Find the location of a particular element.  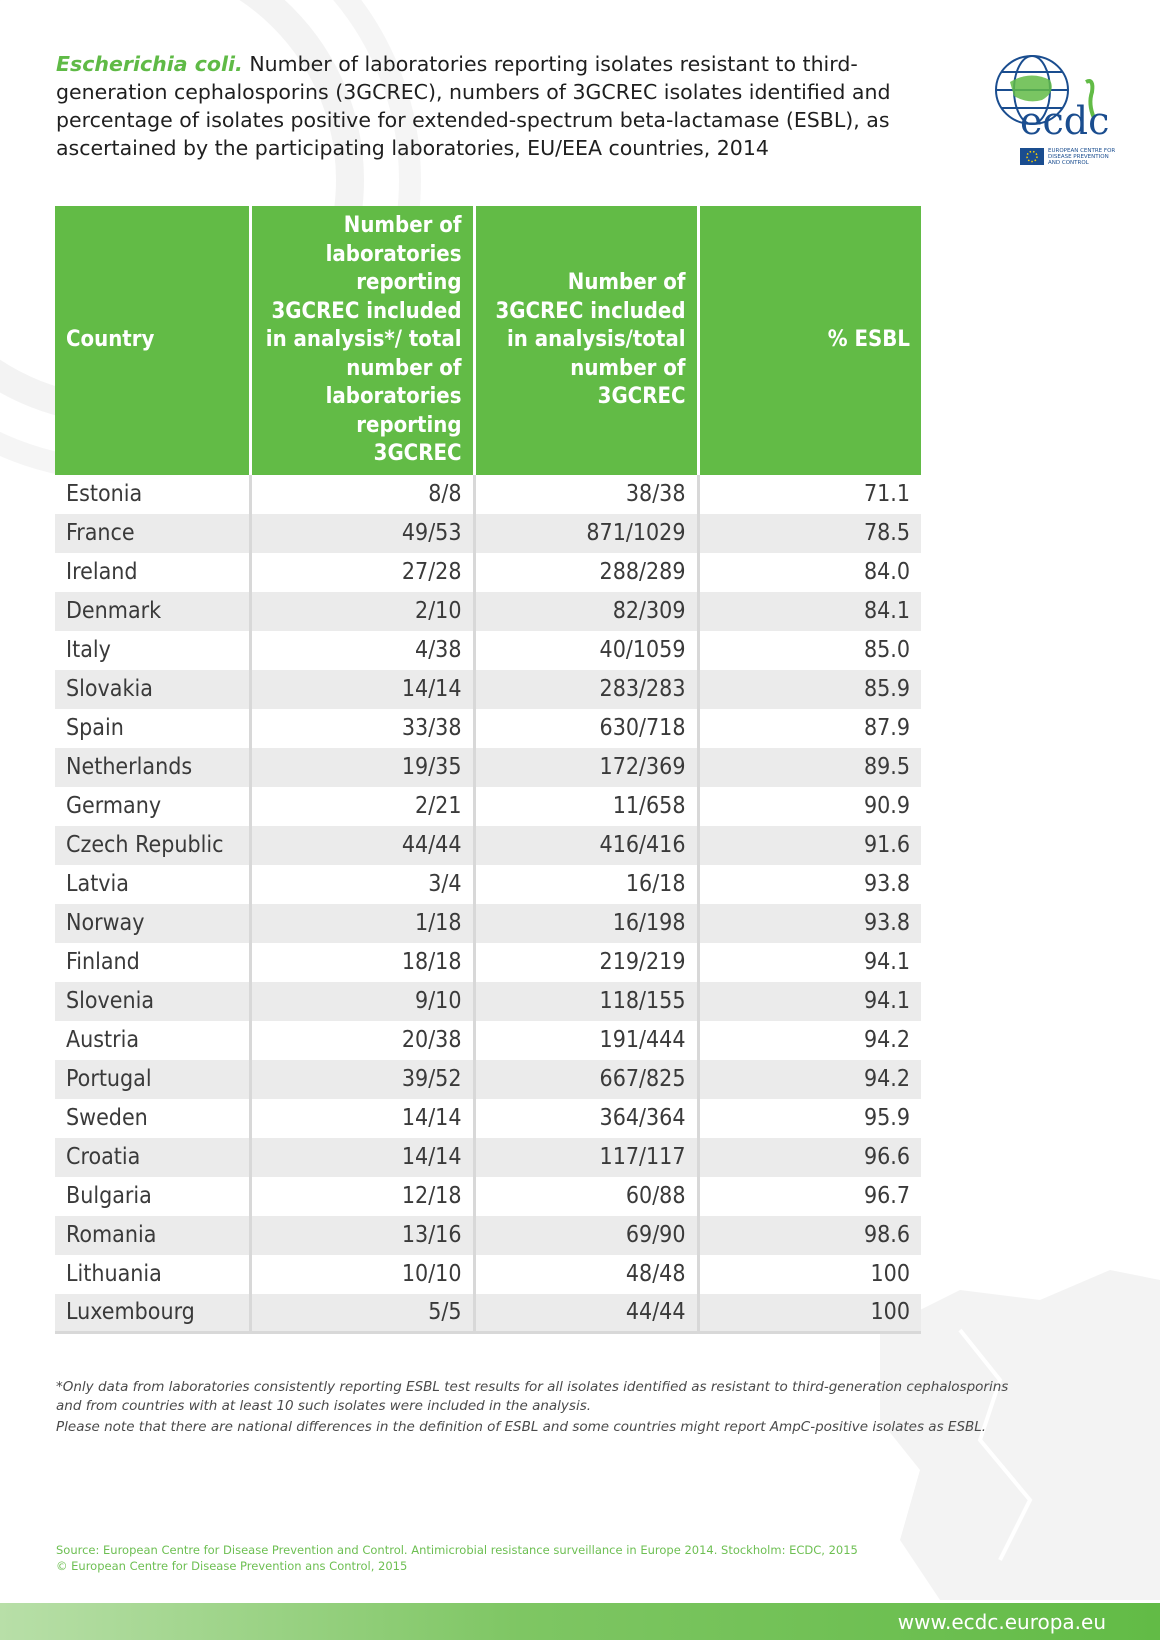

table-row: Estonia 8/8 38/38 71.1 is located at coordinates (488, 494).